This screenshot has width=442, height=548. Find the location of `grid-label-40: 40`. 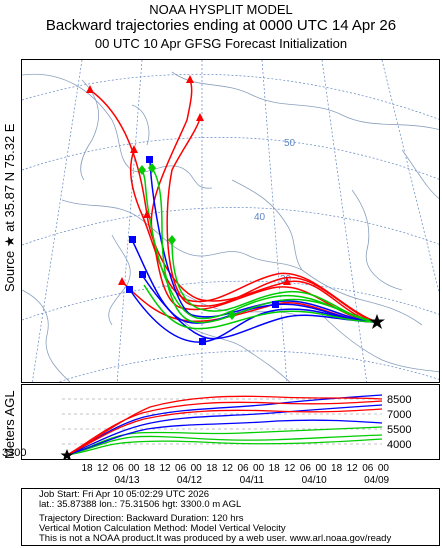

grid-label-40: 40 is located at coordinates (260, 217).